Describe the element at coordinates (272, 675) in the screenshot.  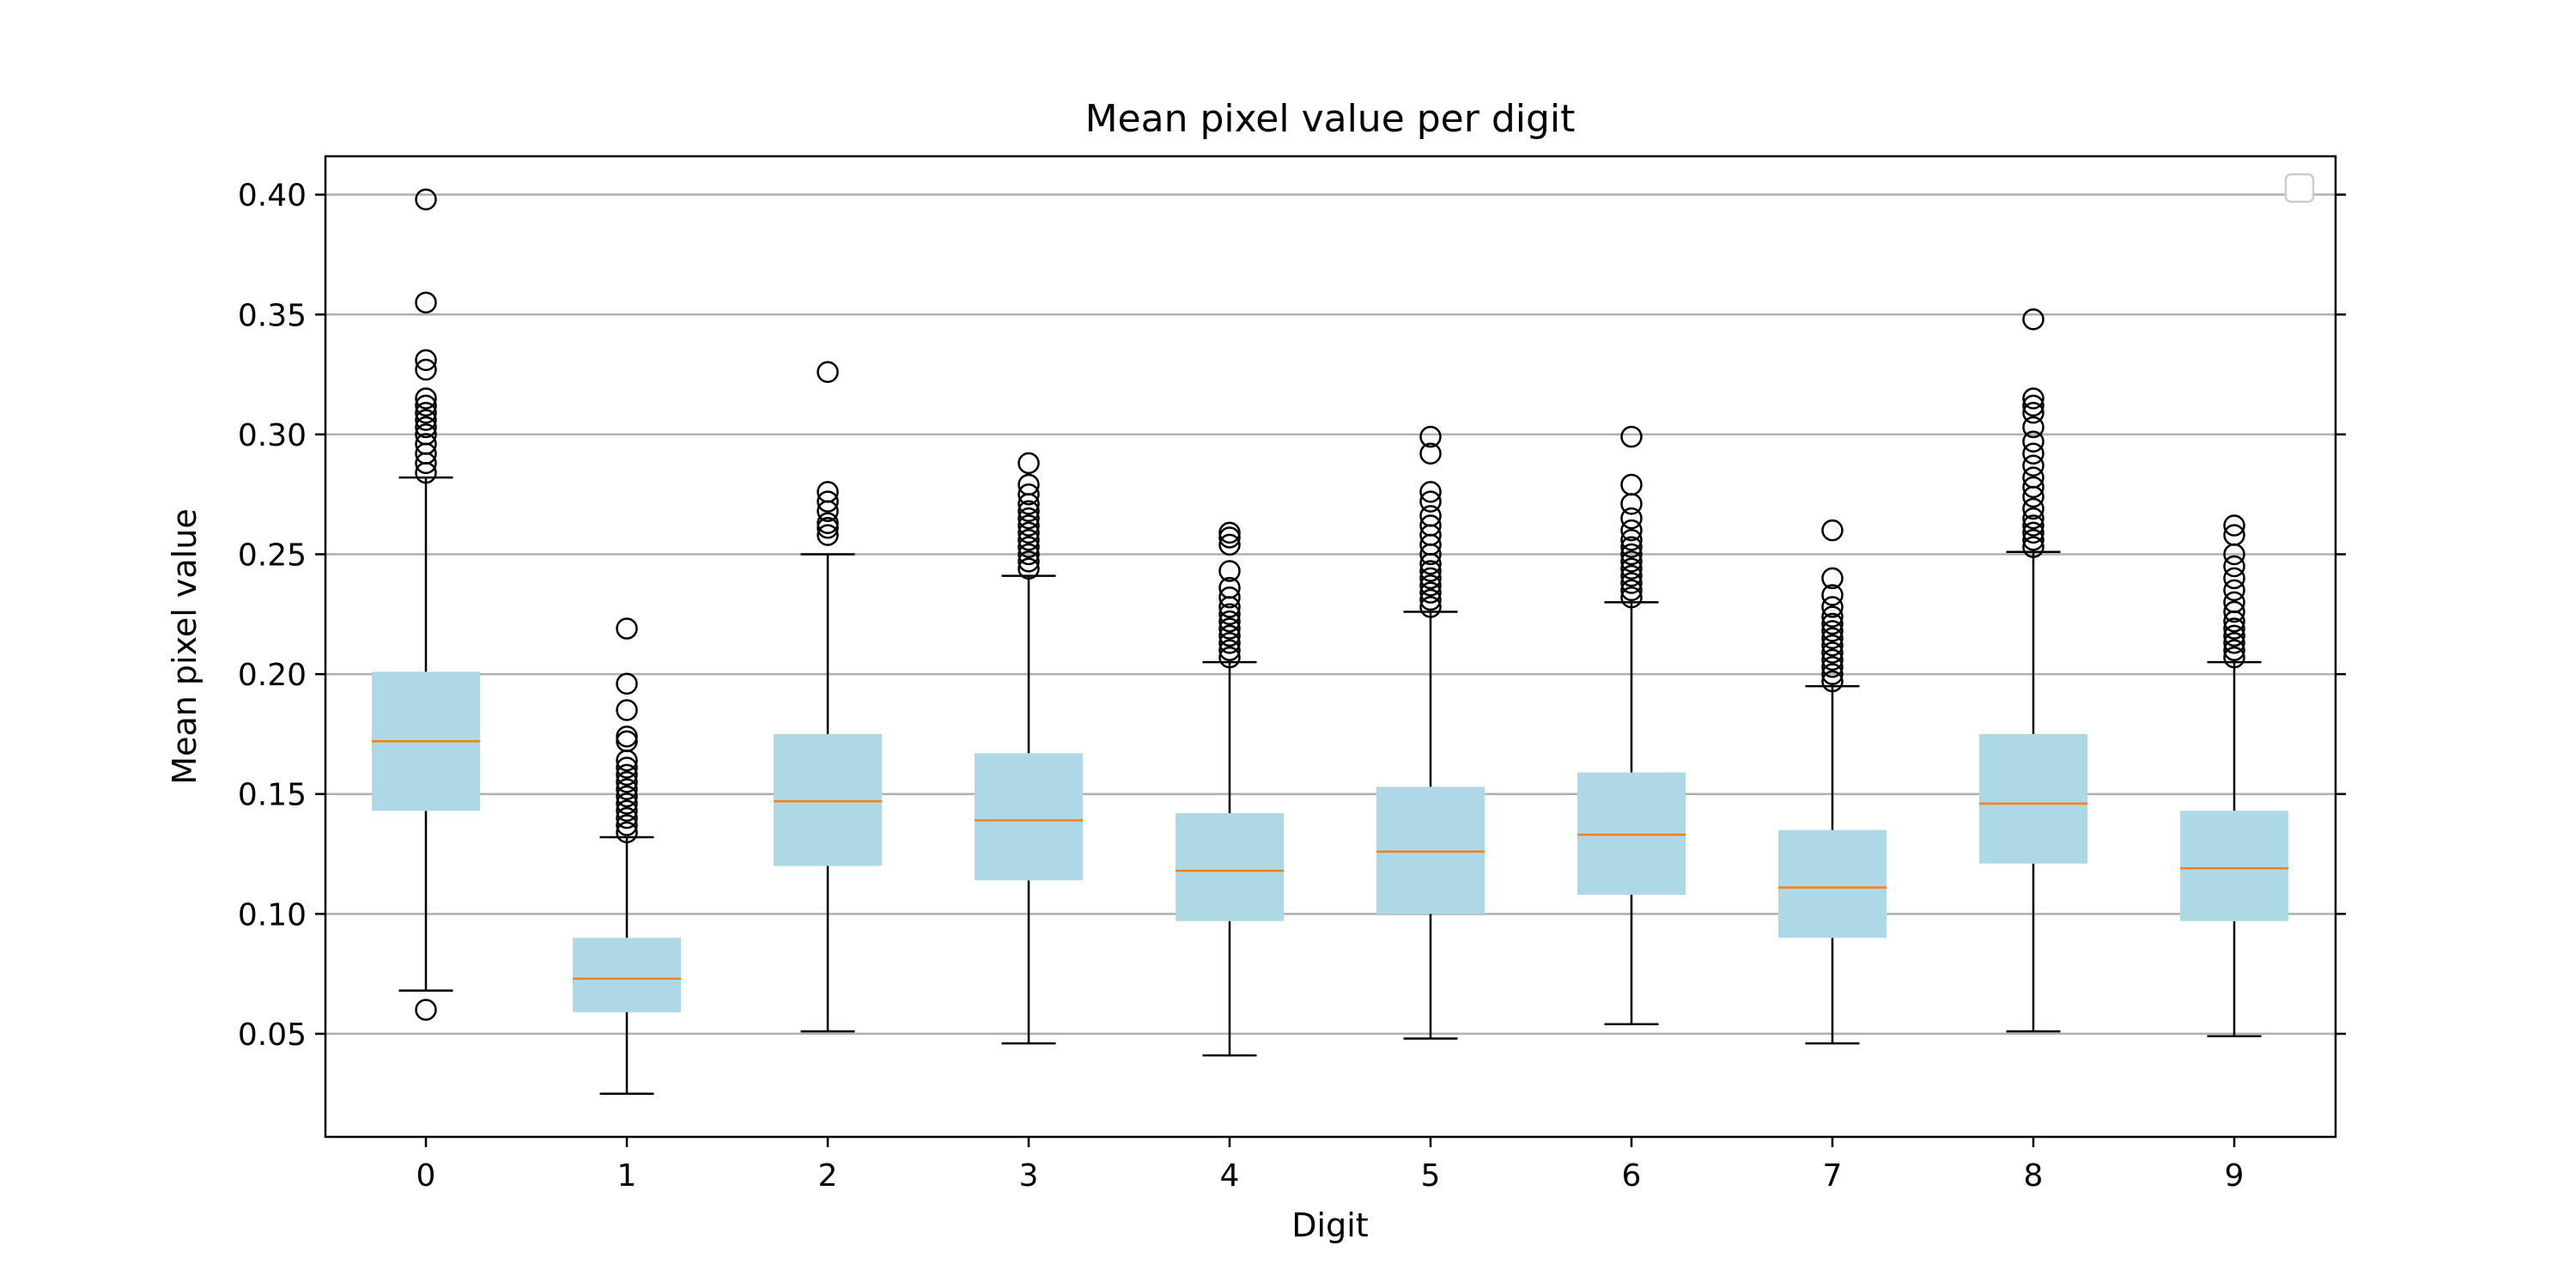
I see `y-tick-label: 0.20` at that location.